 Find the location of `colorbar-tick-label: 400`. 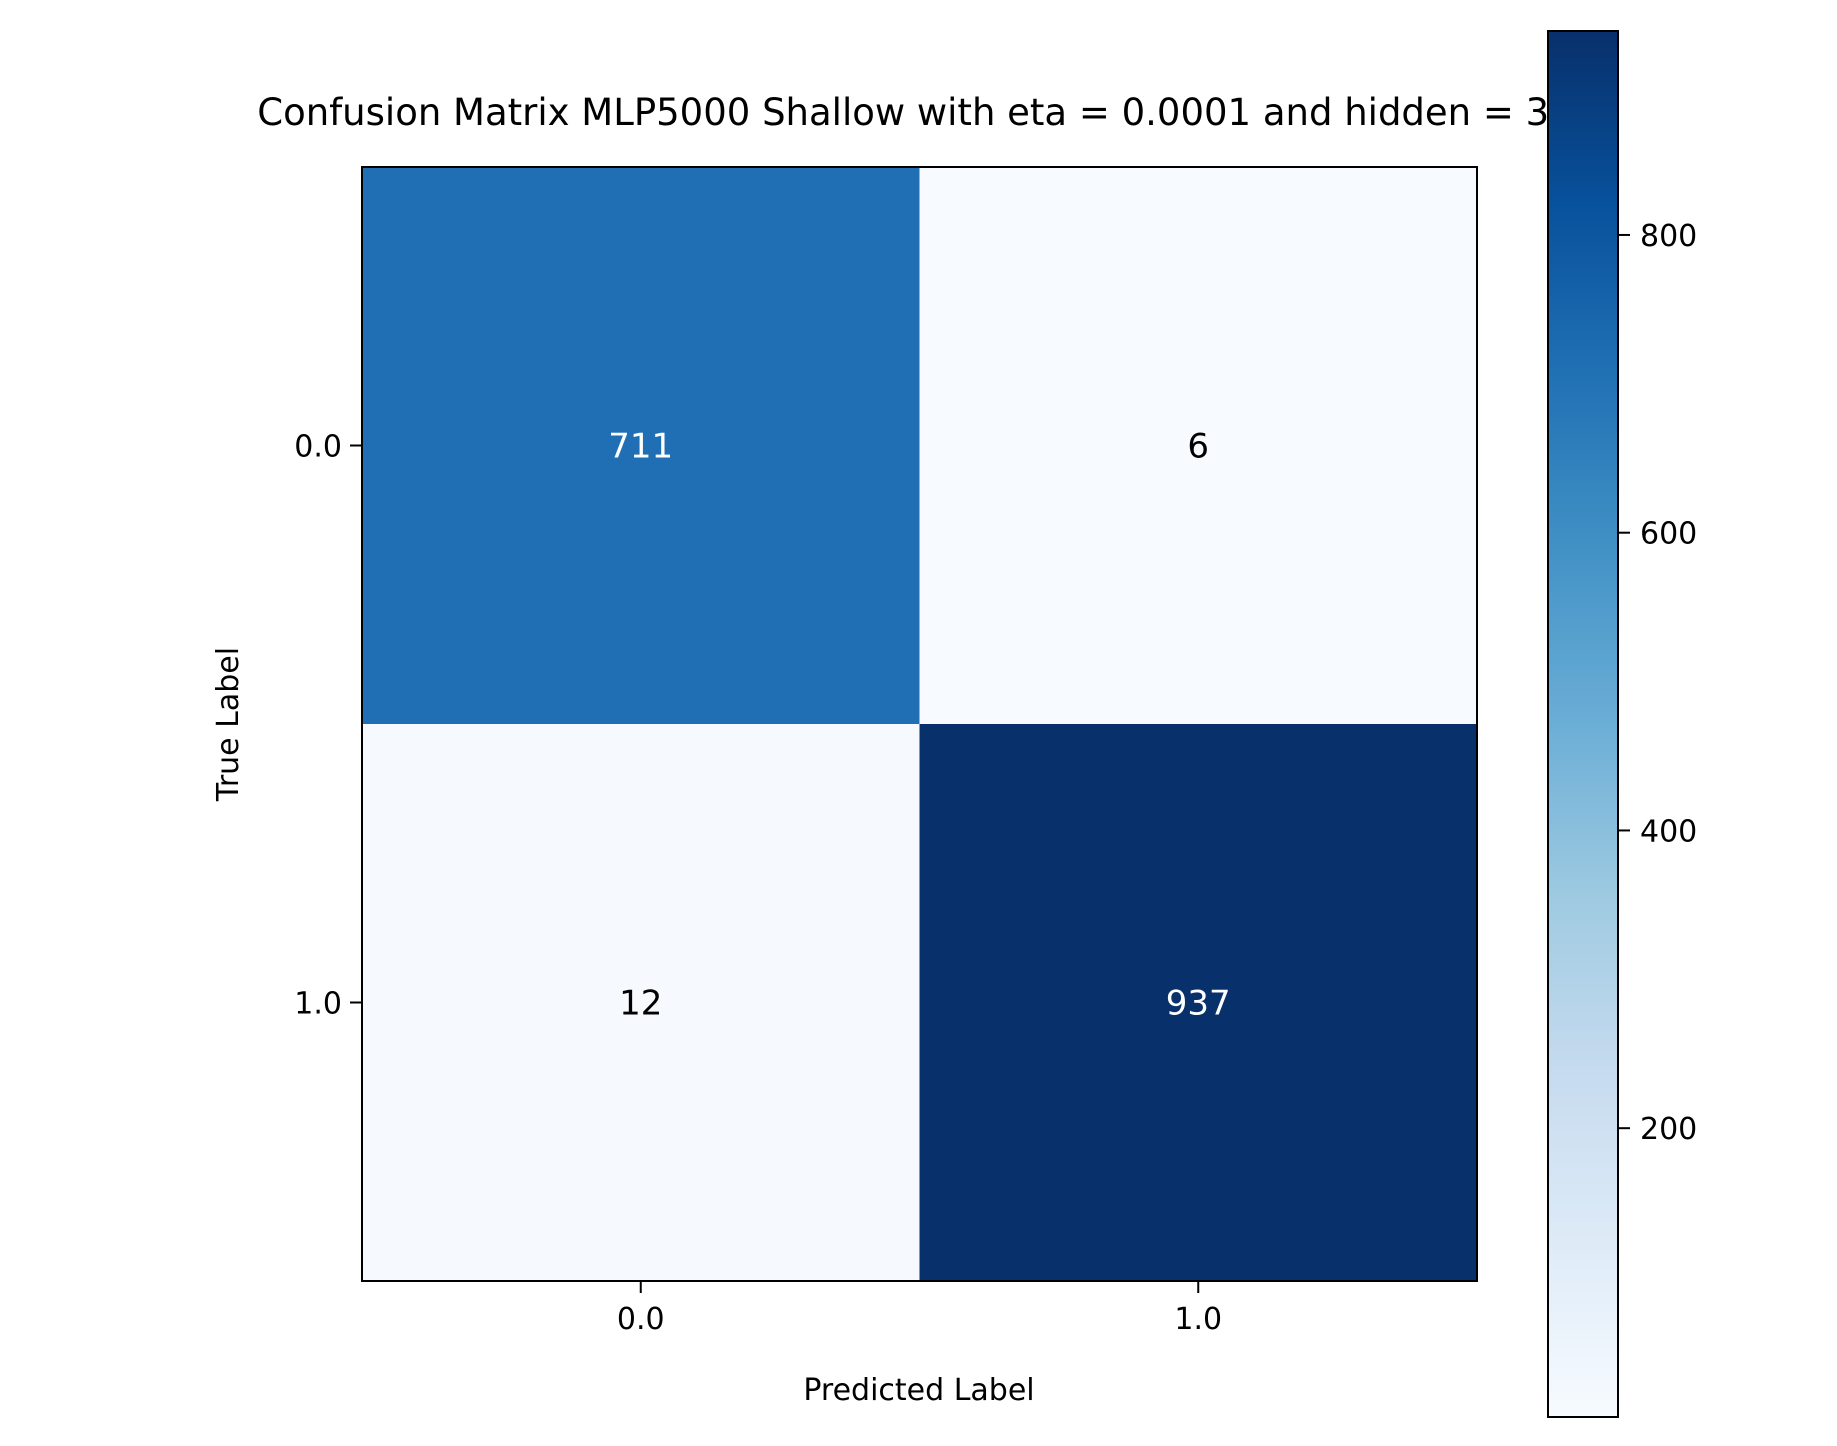

colorbar-tick-label: 400 is located at coordinates (1668, 831).